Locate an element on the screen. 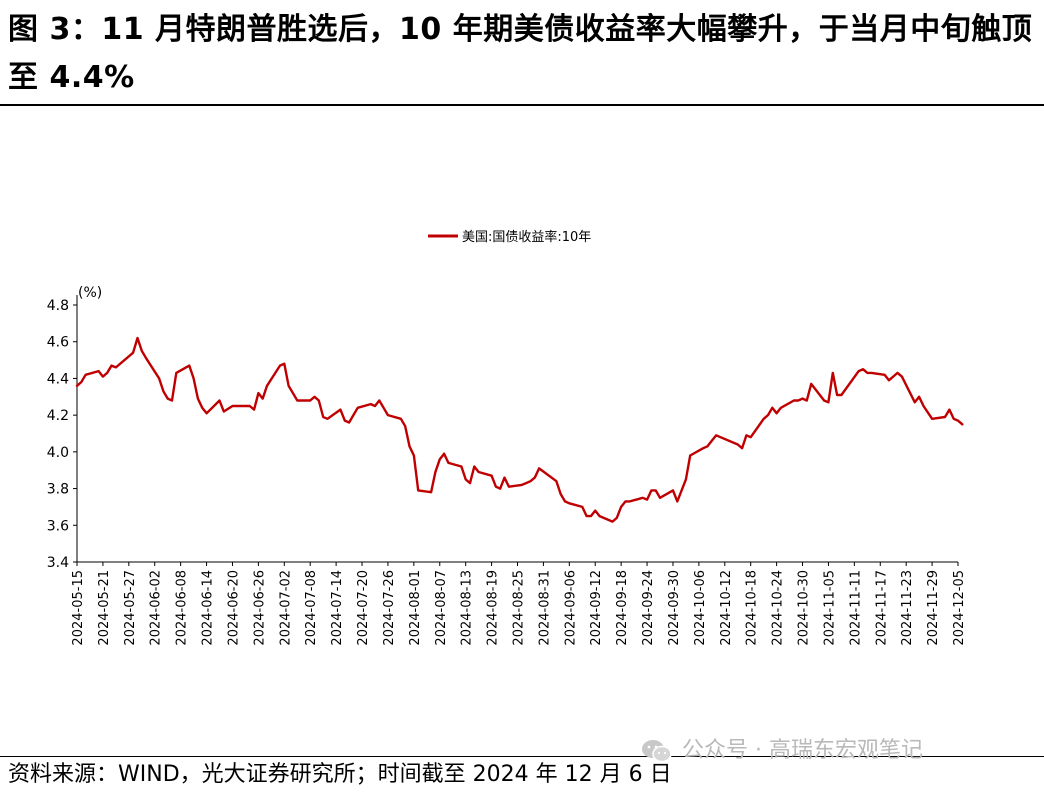 This screenshot has height=796, width=1044. watermark-text: 公众号 · 高瑞东宏观笔记 is located at coordinates (802, 750).